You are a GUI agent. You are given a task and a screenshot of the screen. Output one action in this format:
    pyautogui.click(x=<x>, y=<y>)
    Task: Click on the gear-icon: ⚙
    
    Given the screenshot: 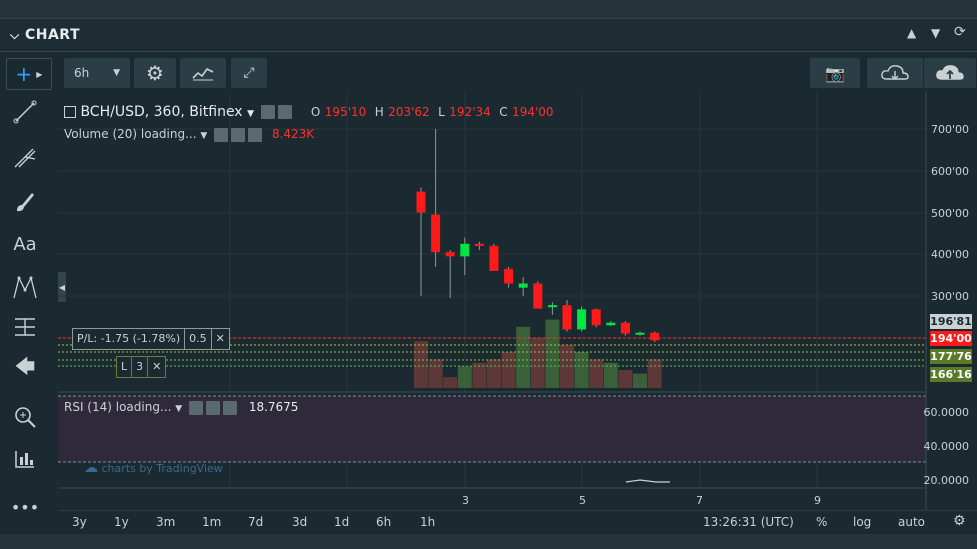 What is the action you would take?
    pyautogui.click(x=959, y=521)
    